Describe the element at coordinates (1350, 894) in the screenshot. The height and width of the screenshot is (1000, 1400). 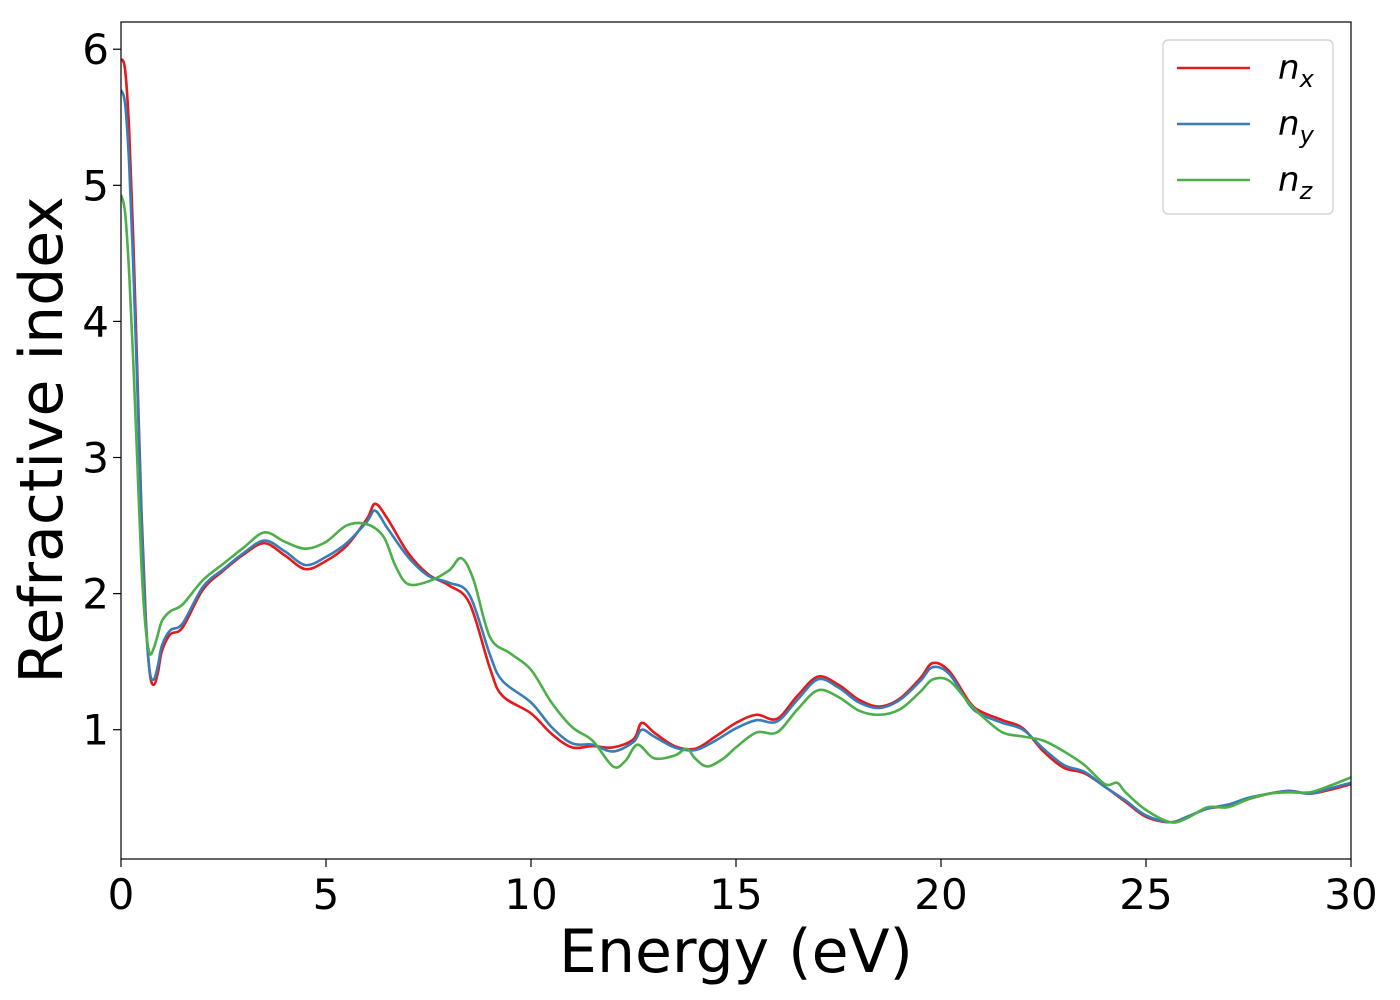
I see `x-tick-label: 30` at that location.